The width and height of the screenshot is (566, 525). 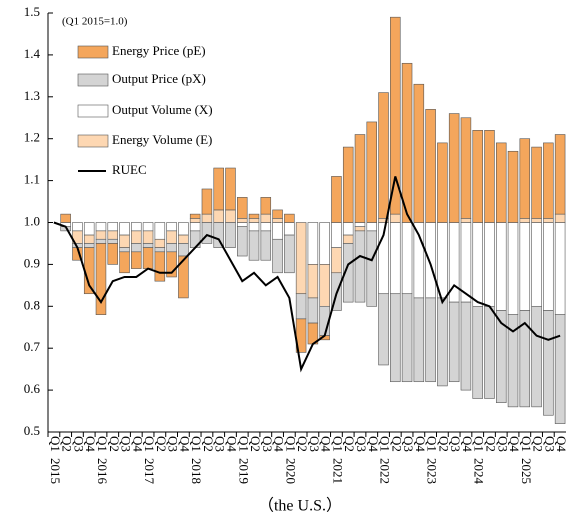 I want to click on y-tick-label: 1.0, so click(x=32, y=220).